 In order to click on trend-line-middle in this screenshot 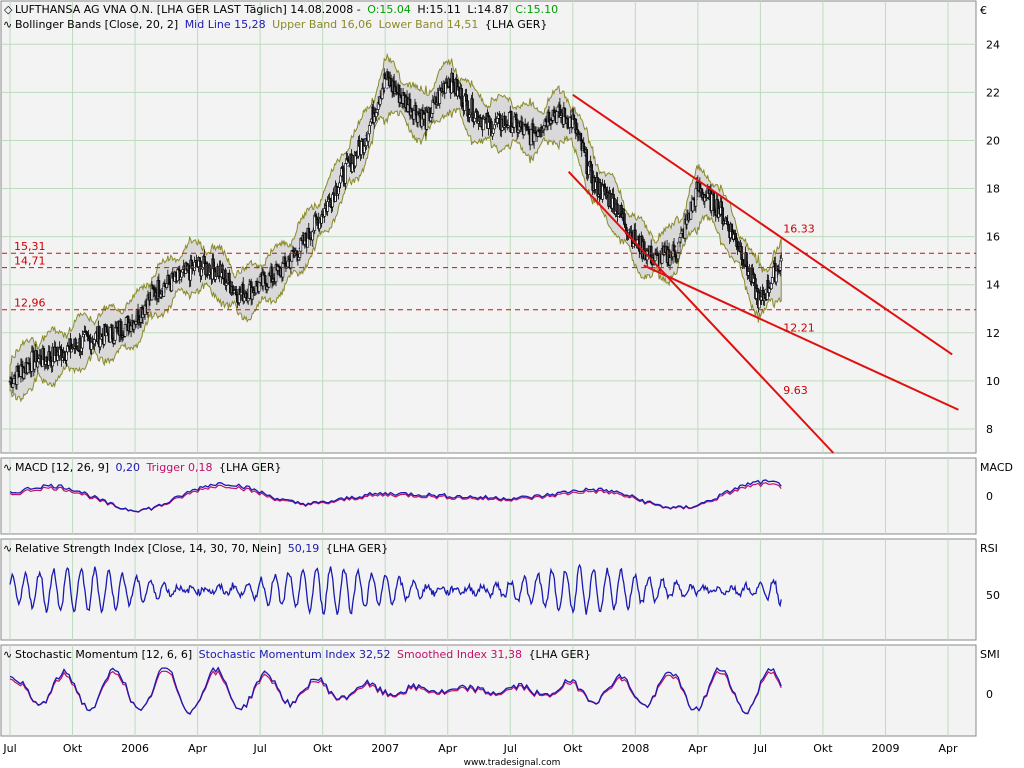, I will do `click(801, 337)`.